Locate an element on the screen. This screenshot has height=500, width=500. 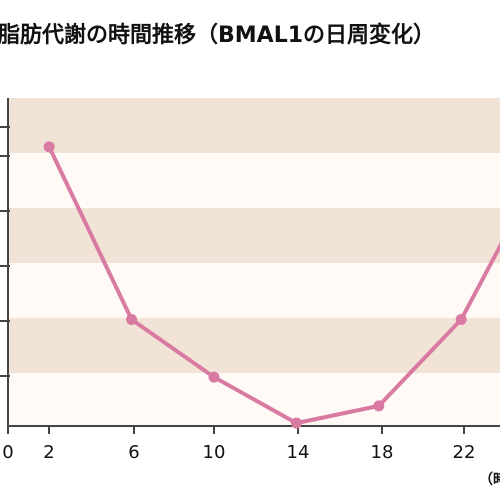
y-axis is located at coordinates (5, 262).